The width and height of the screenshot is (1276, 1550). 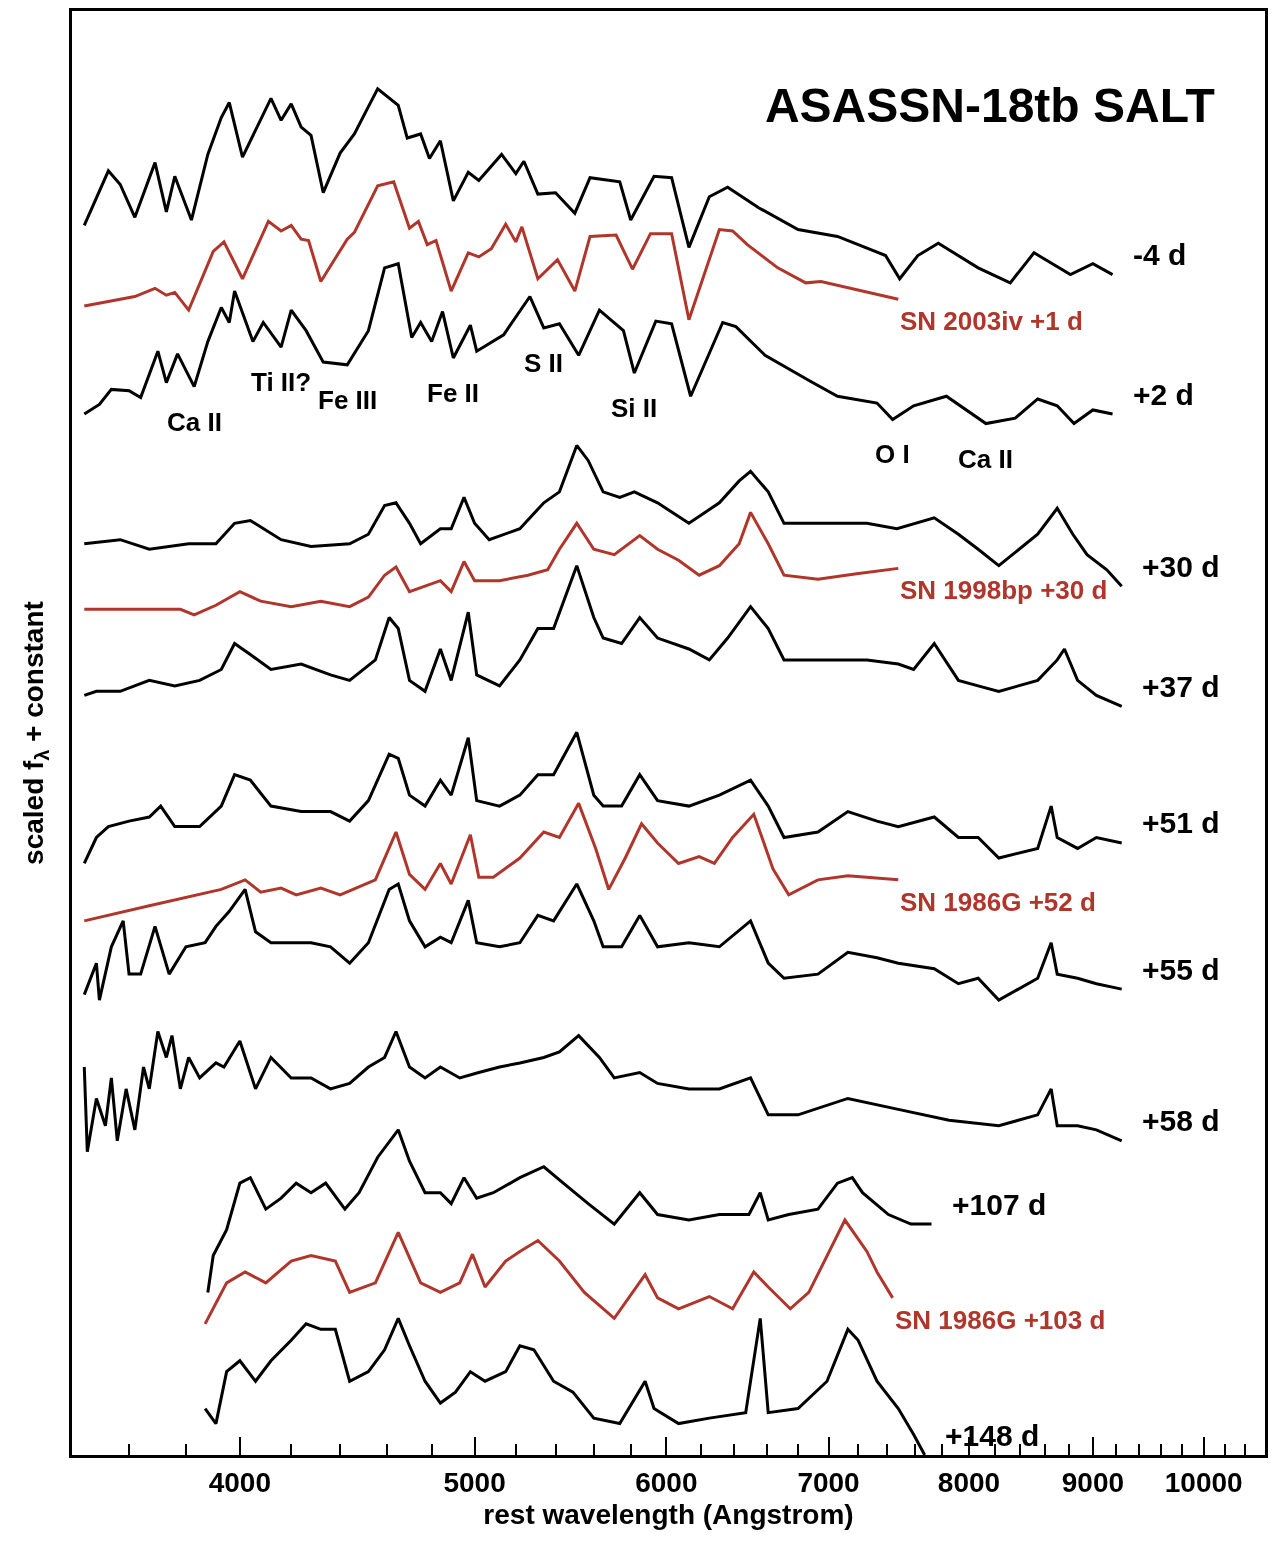 What do you see at coordinates (544, 363) in the screenshot?
I see `annotation: S II` at bounding box center [544, 363].